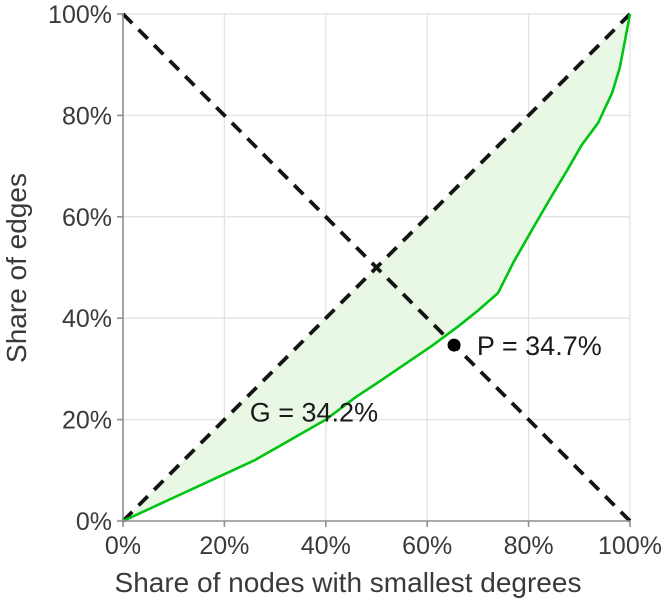 This screenshot has width=668, height=600. I want to click on y-tick-label: 80%, so click(87, 116).